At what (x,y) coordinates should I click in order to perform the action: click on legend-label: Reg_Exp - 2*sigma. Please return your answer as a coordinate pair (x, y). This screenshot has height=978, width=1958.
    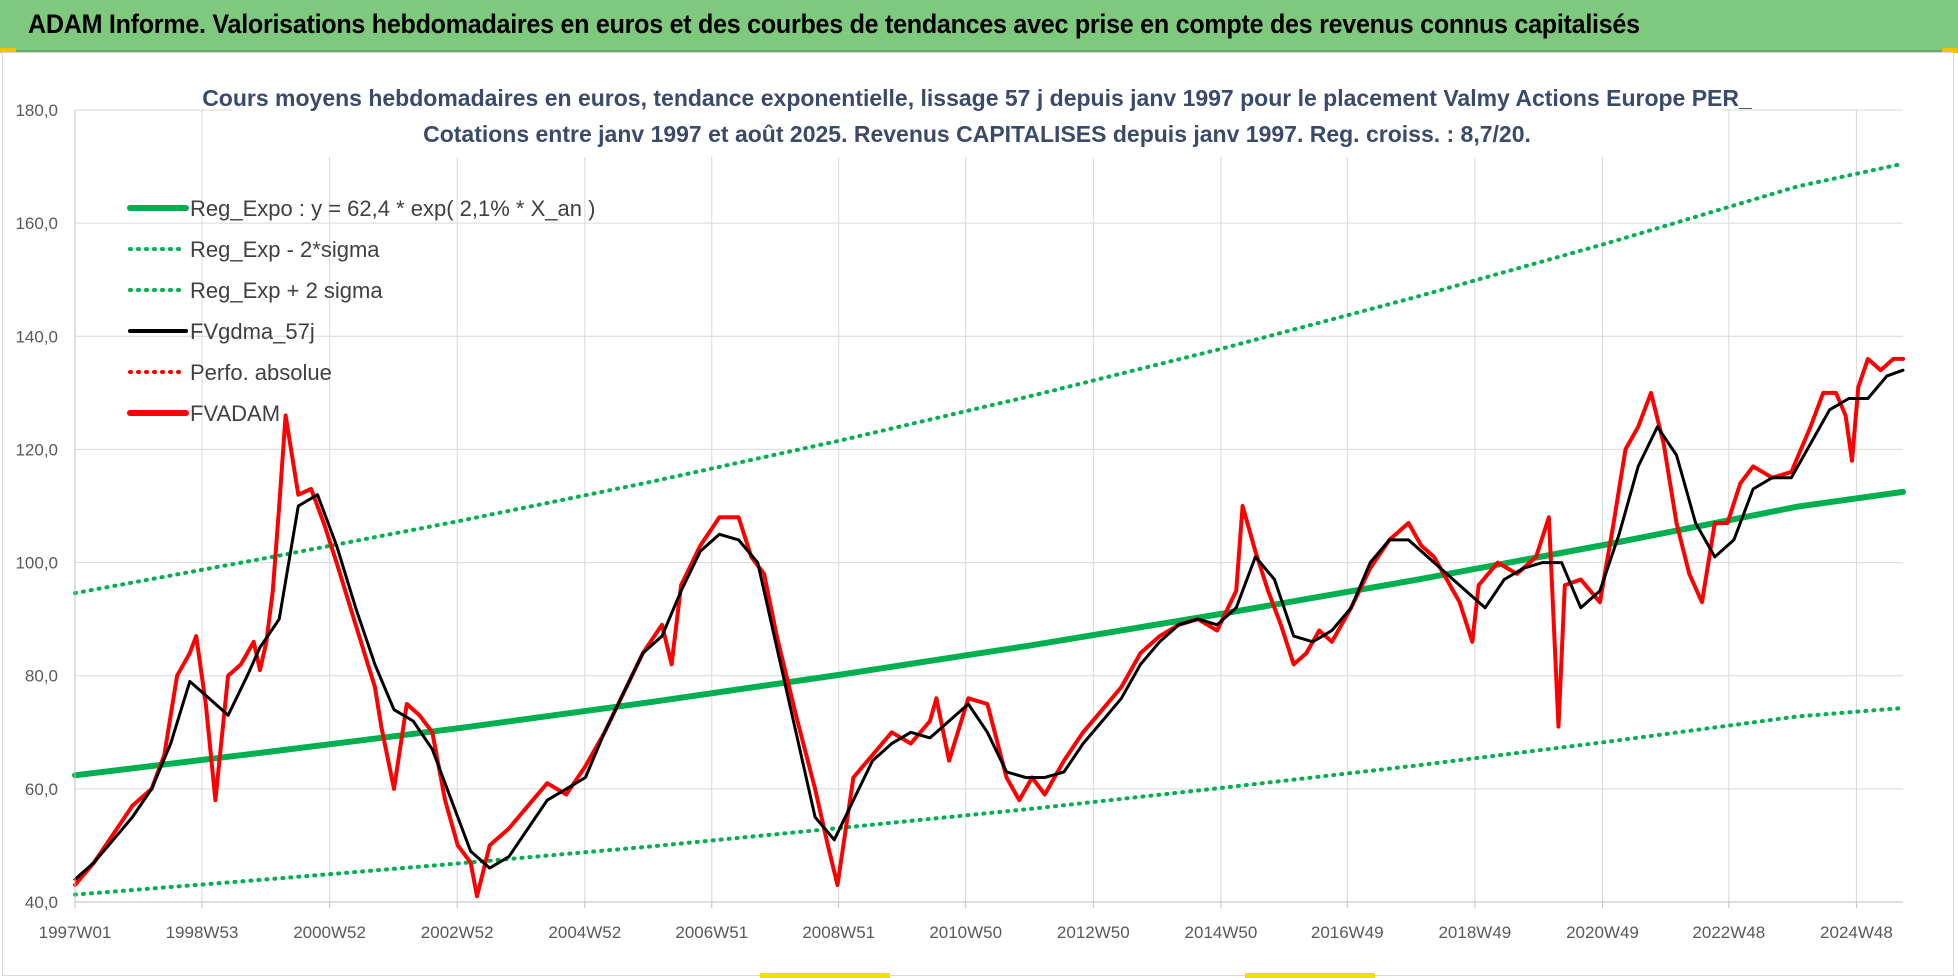
    Looking at the image, I should click on (285, 249).